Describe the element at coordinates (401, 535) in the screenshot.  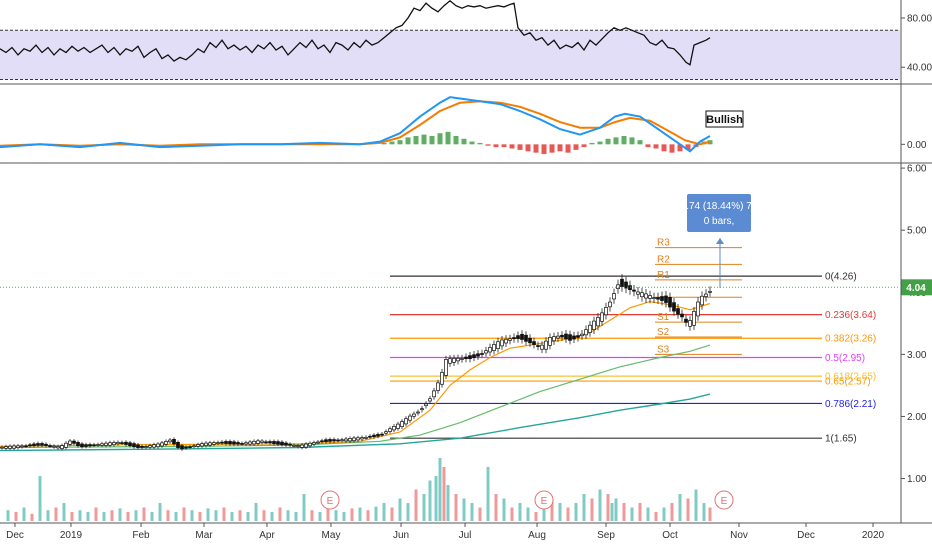
I see `x-tick-label: Jun` at that location.